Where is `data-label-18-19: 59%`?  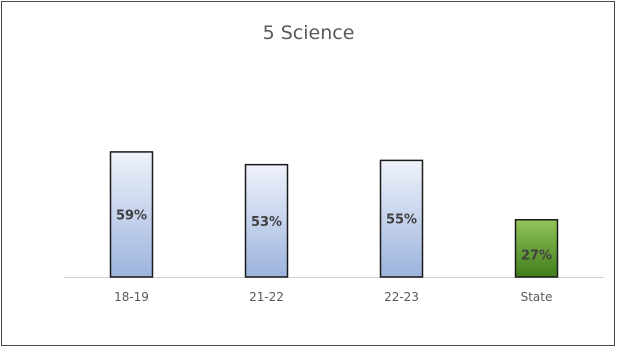
data-label-18-19: 59% is located at coordinates (131, 215).